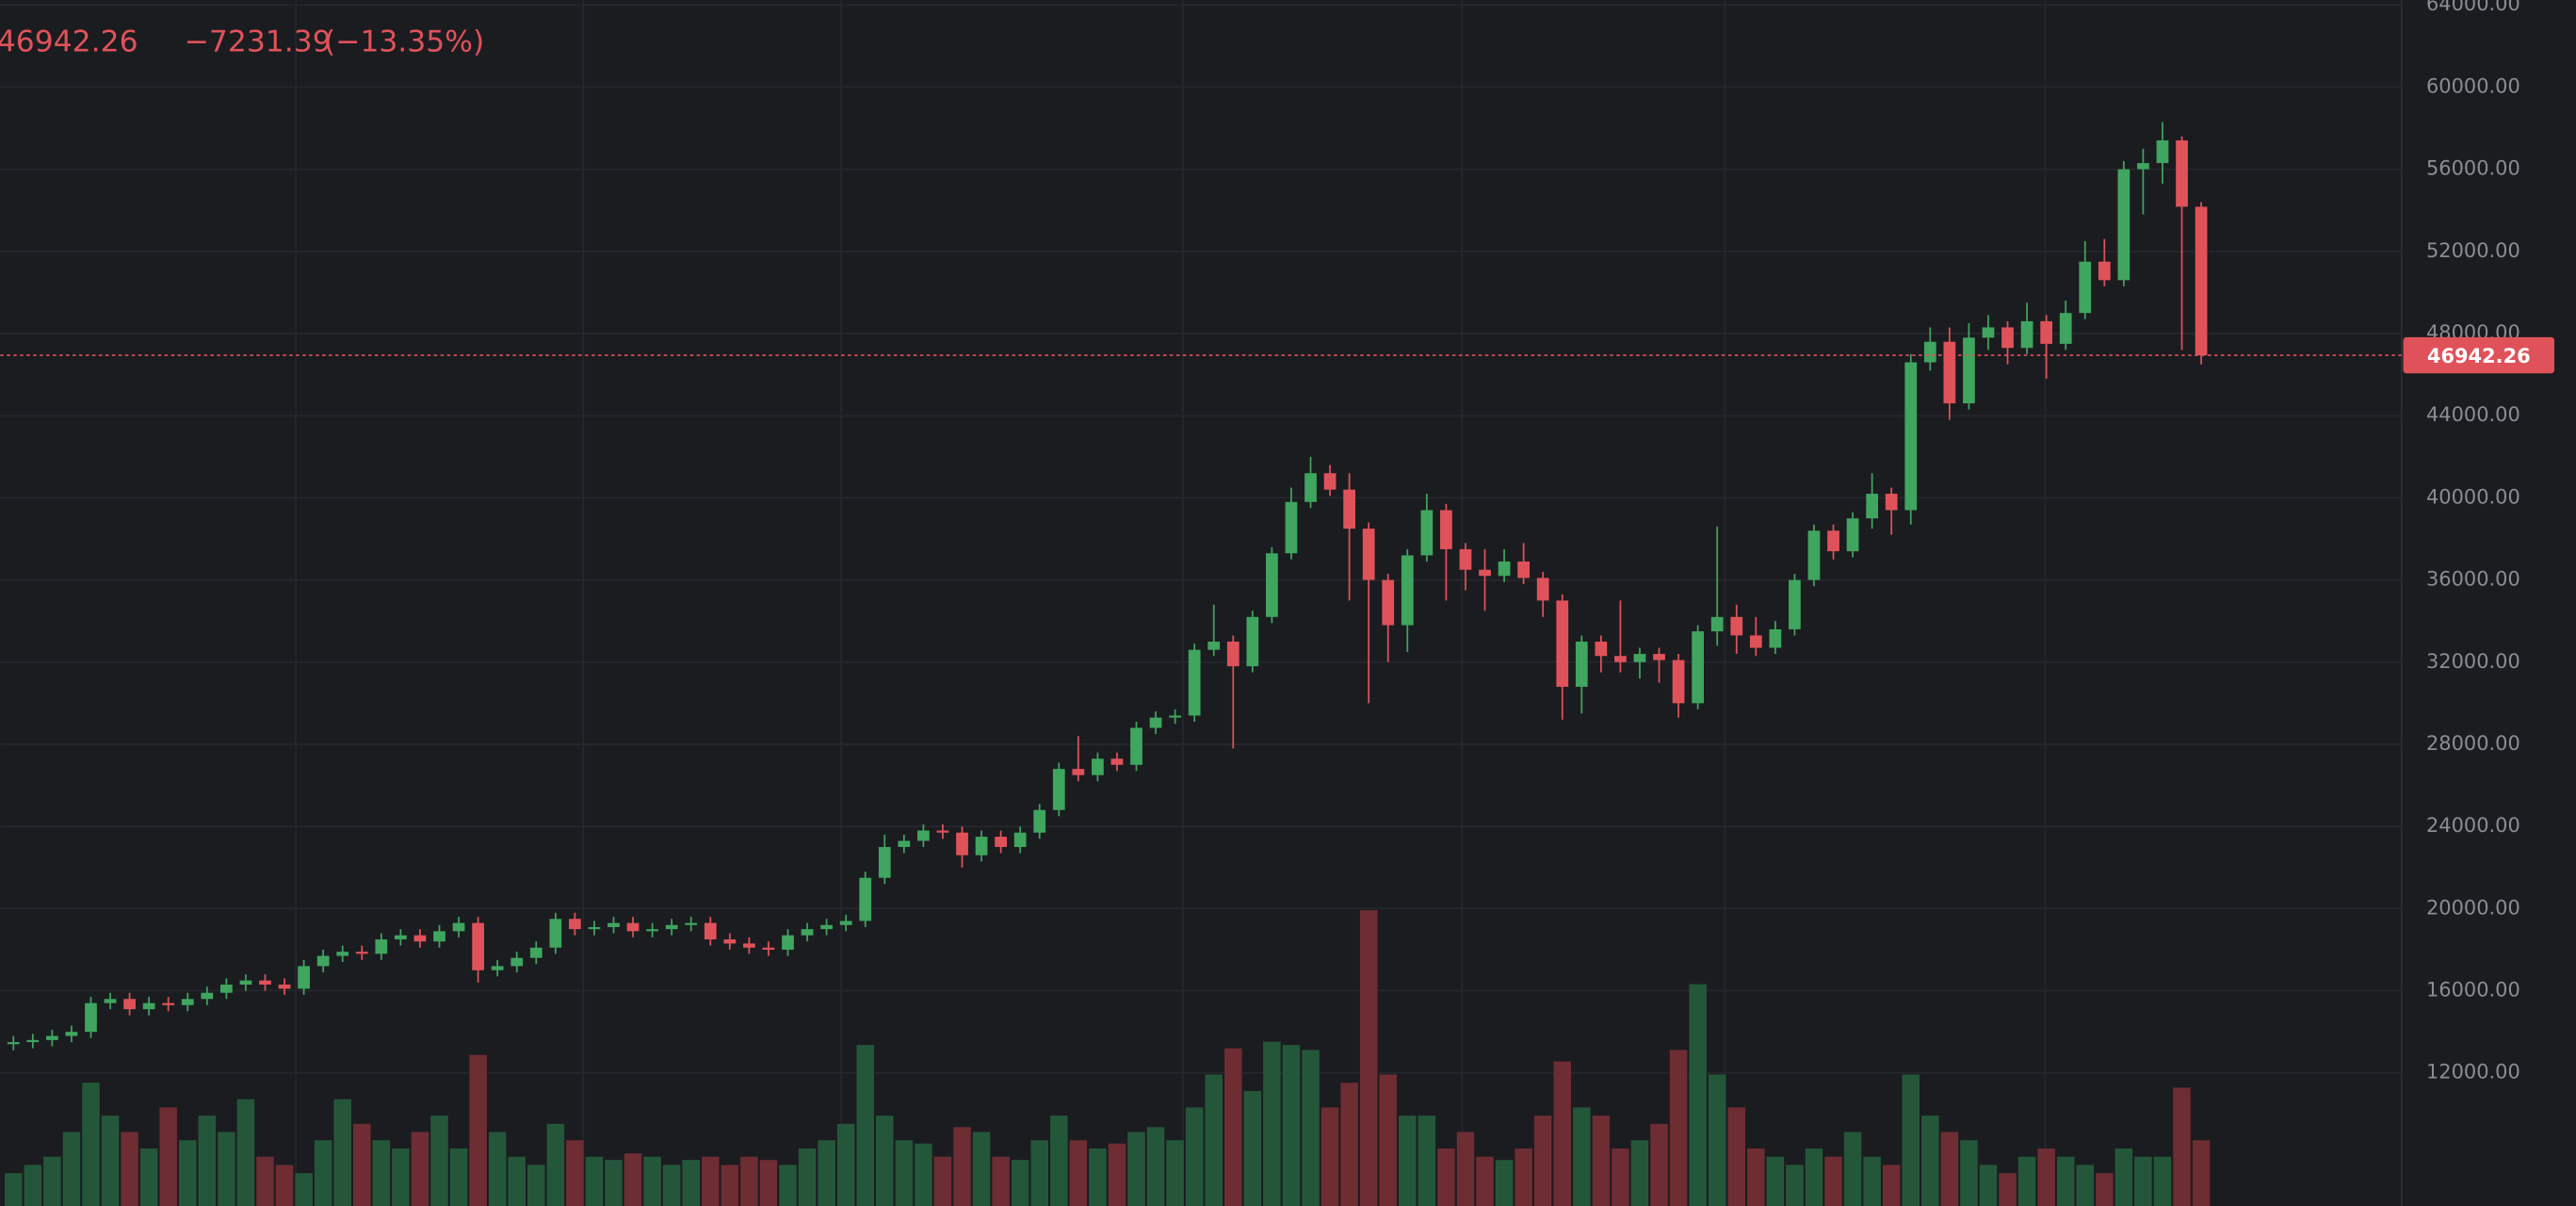  I want to click on y-tick-label: 32000.00, so click(2473, 661).